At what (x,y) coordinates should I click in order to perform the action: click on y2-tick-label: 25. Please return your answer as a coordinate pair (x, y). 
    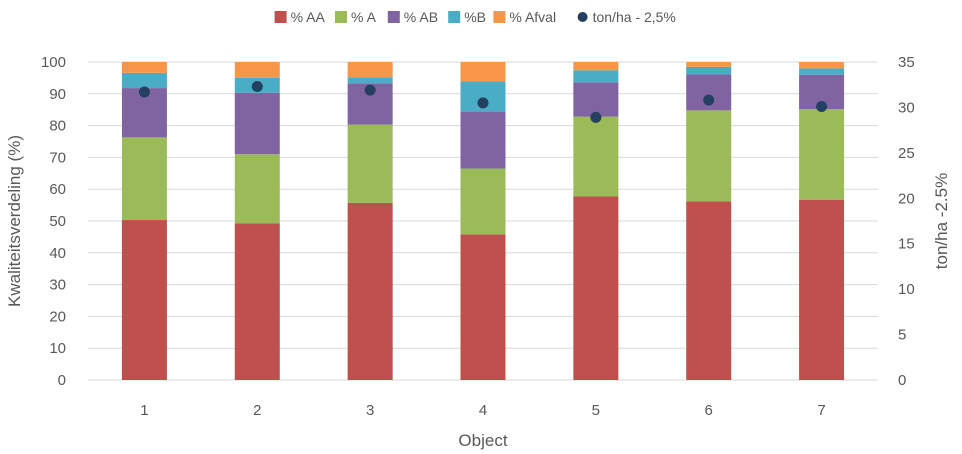
    Looking at the image, I should click on (906, 153).